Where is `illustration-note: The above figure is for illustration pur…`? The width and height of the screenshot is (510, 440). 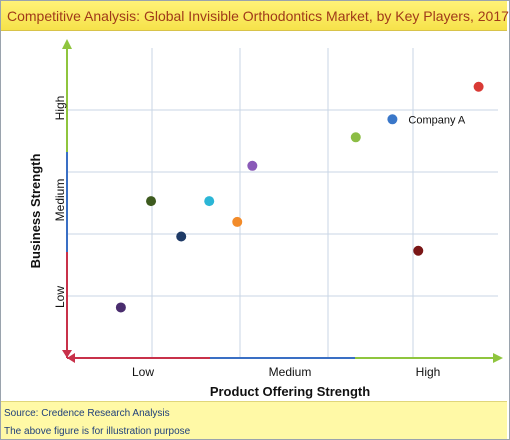 illustration-note: The above figure is for illustration pur… is located at coordinates (97, 431).